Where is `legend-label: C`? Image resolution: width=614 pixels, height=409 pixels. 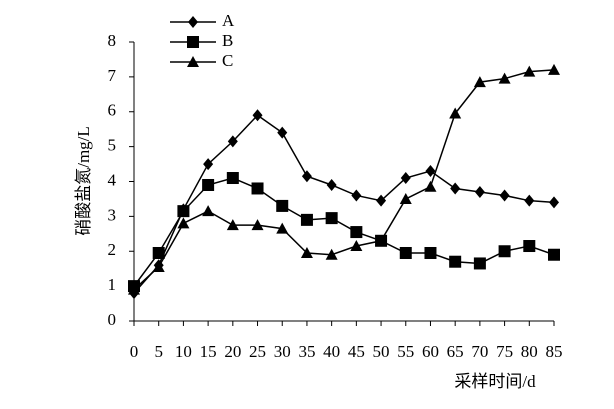
legend-label: C is located at coordinates (227, 60).